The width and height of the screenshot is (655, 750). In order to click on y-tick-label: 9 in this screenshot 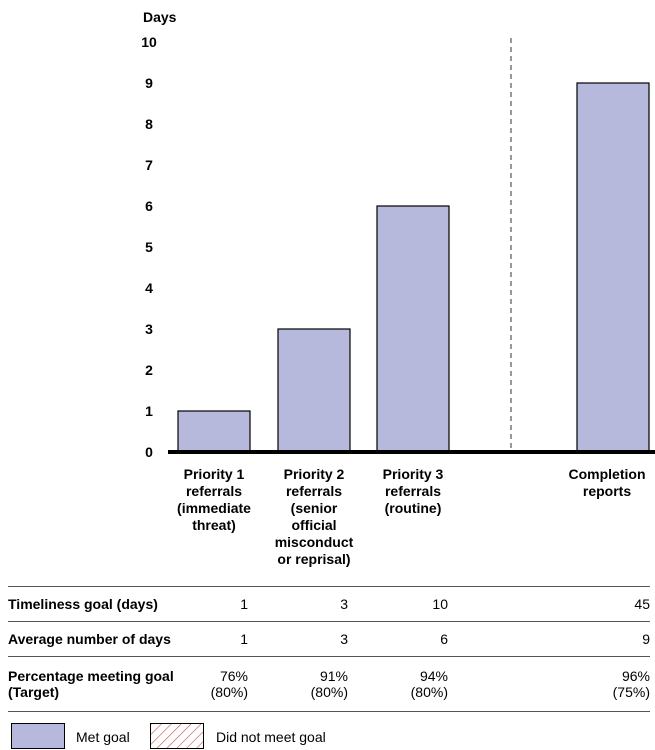, I will do `click(149, 83)`.